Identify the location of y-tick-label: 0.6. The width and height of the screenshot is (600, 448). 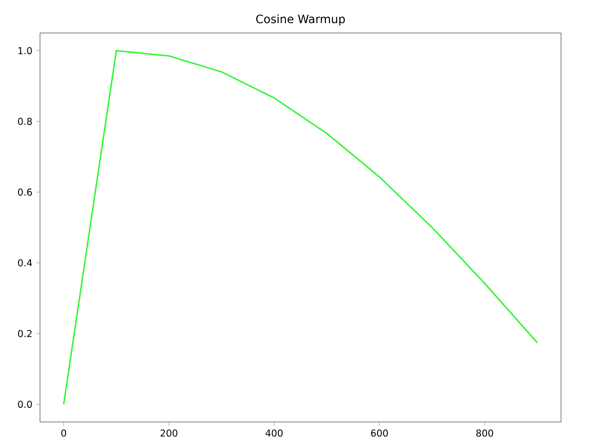
(25, 192).